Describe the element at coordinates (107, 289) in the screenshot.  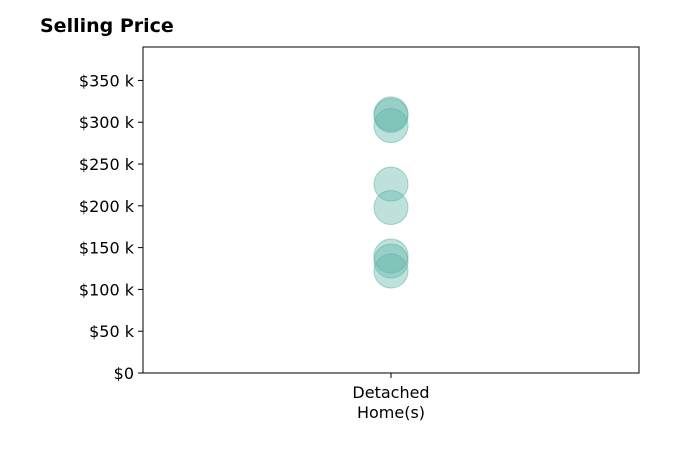
I see `y-tick-label: $100 k` at that location.